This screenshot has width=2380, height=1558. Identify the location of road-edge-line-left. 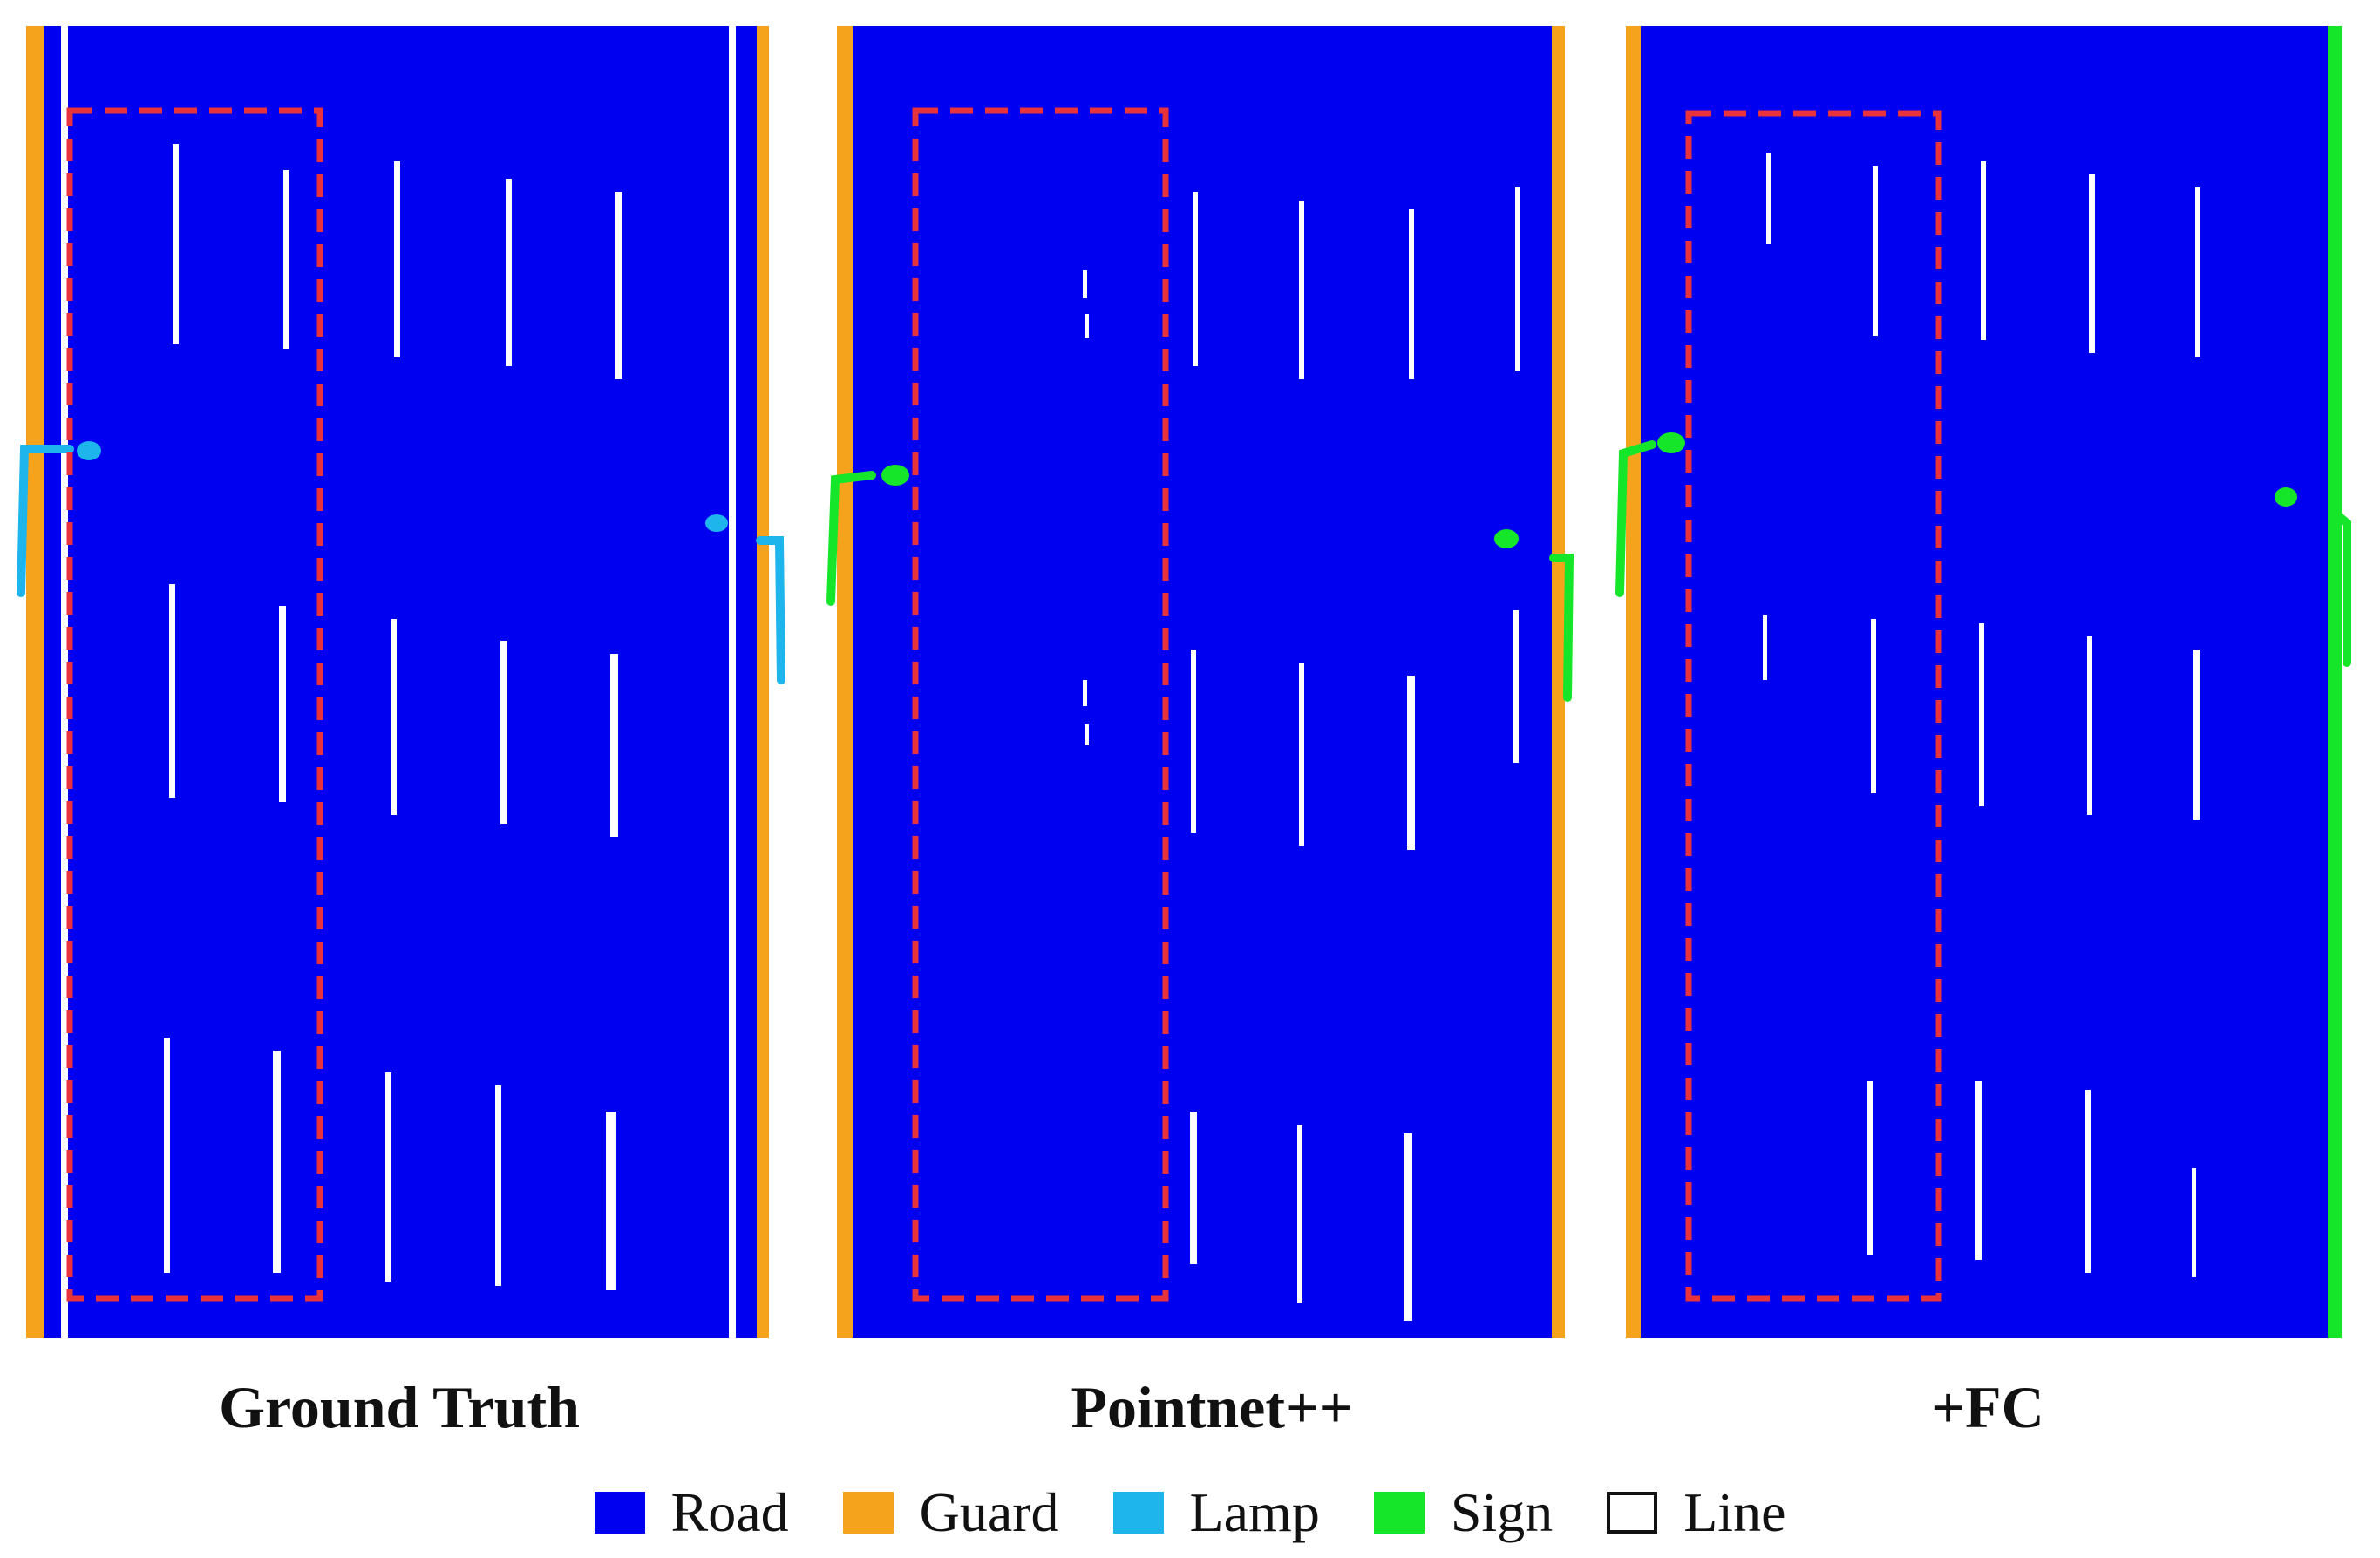
(64, 682).